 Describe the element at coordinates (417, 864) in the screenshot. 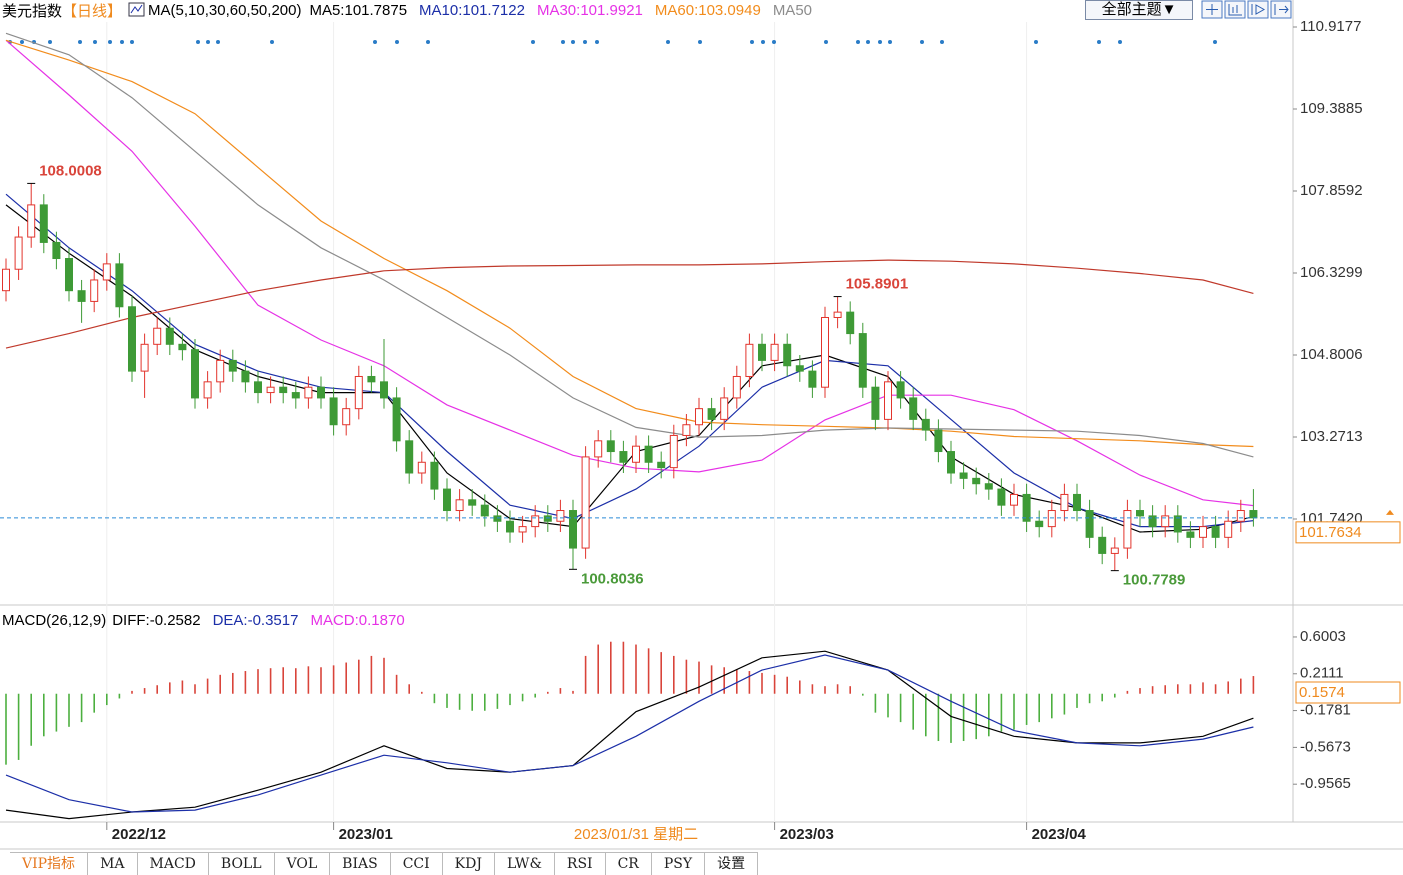

I see `indicator-tab: CCI` at that location.